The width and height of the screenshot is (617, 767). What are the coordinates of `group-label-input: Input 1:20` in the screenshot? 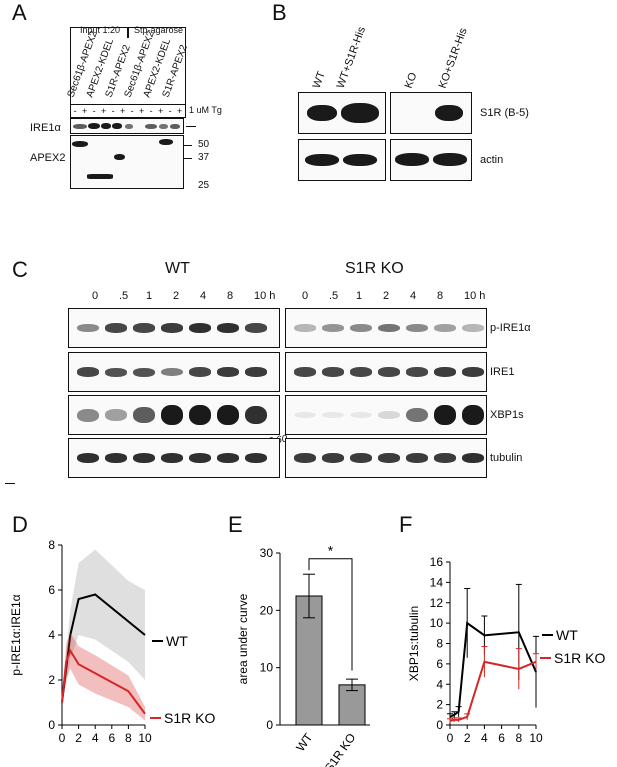 It's located at (100, 30).